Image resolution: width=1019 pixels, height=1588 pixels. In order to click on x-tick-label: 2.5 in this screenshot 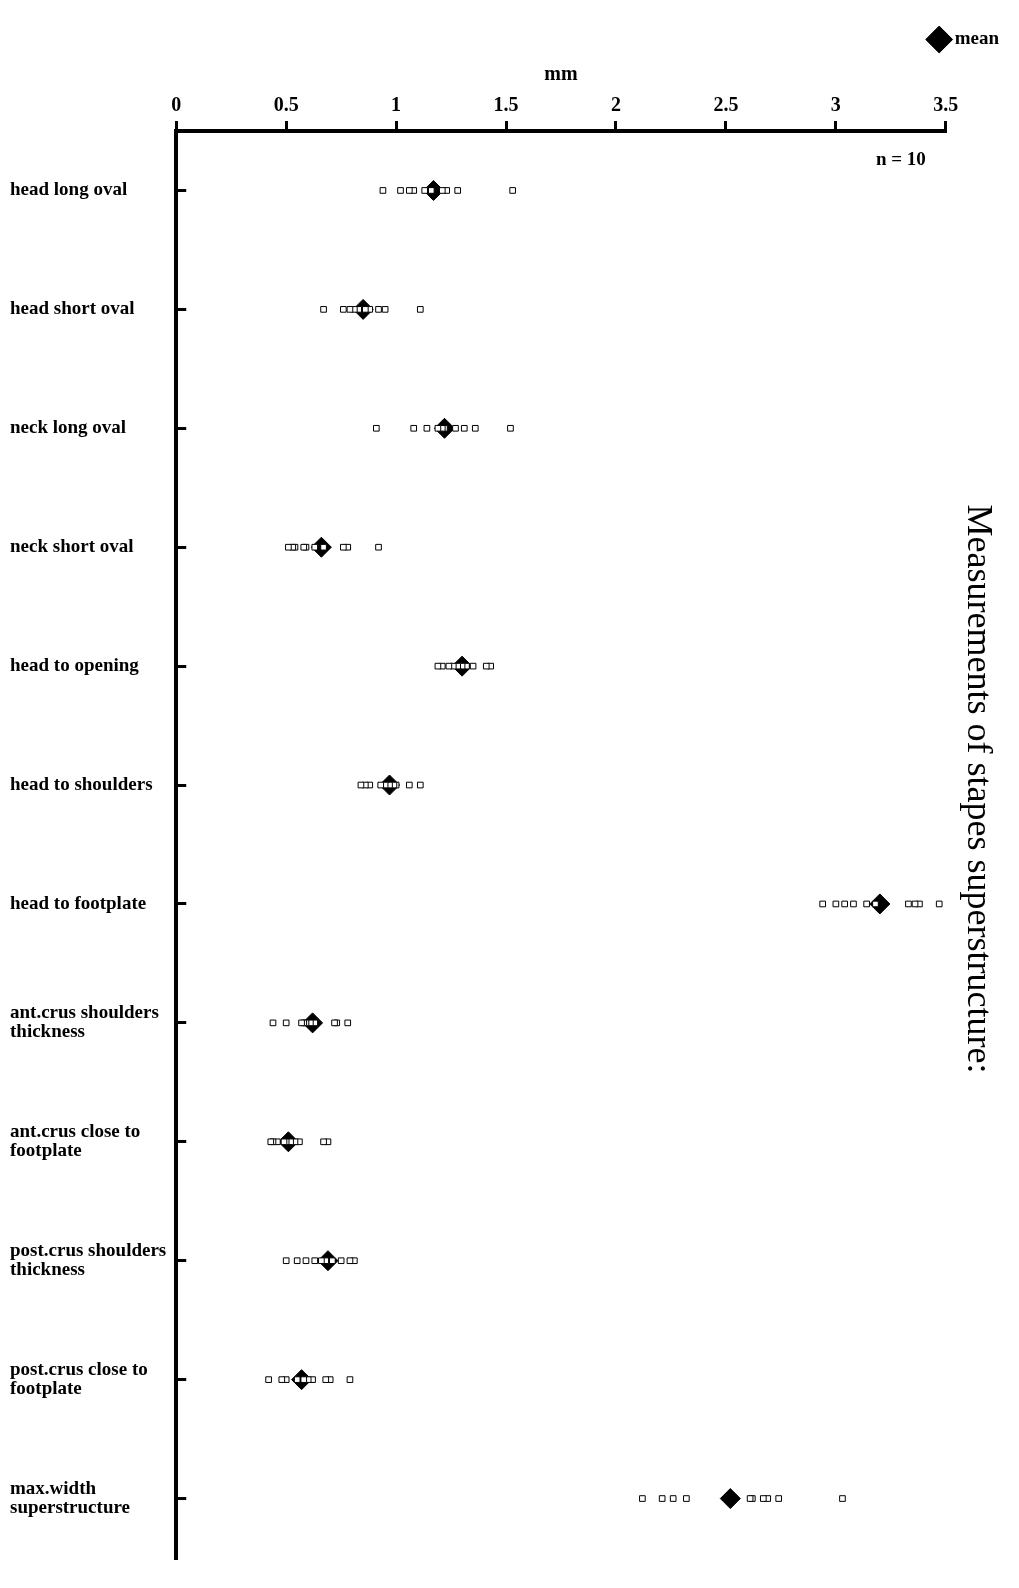, I will do `click(726, 104)`.